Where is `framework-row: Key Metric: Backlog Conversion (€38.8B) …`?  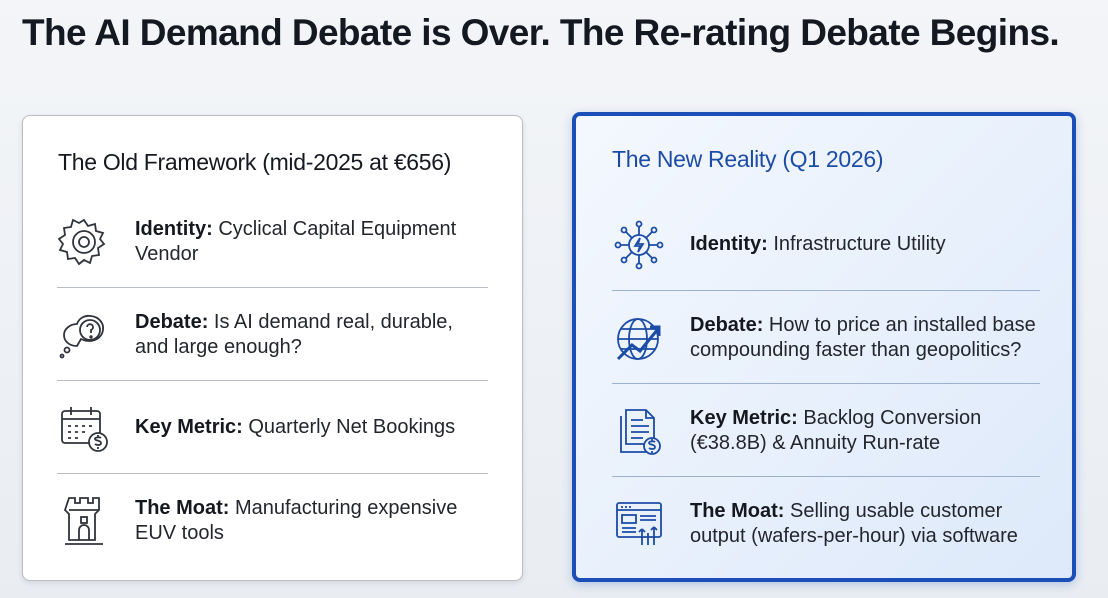 framework-row: Key Metric: Backlog Conversion (€38.8B) … is located at coordinates (826, 430).